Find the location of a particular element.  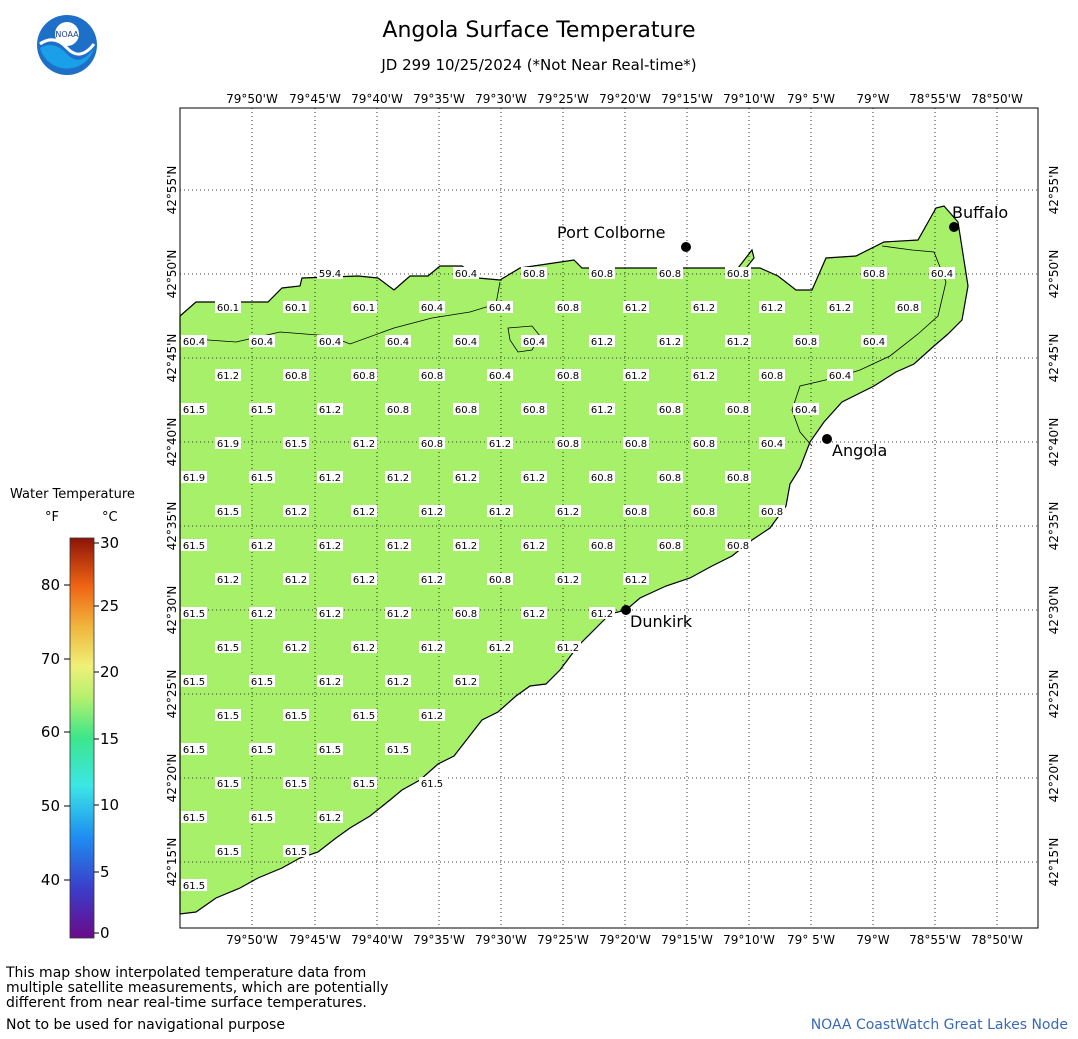

latitude-label: 42°25'N is located at coordinates (1054, 694).